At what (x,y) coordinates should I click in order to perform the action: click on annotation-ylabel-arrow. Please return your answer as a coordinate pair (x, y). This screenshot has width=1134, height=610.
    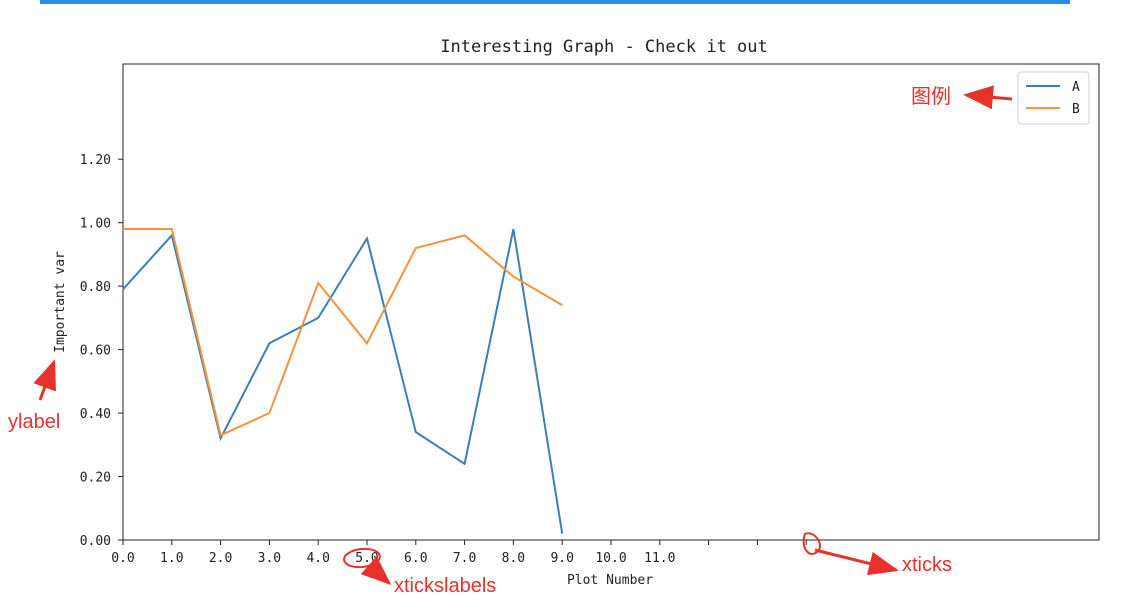
    Looking at the image, I should click on (44, 380).